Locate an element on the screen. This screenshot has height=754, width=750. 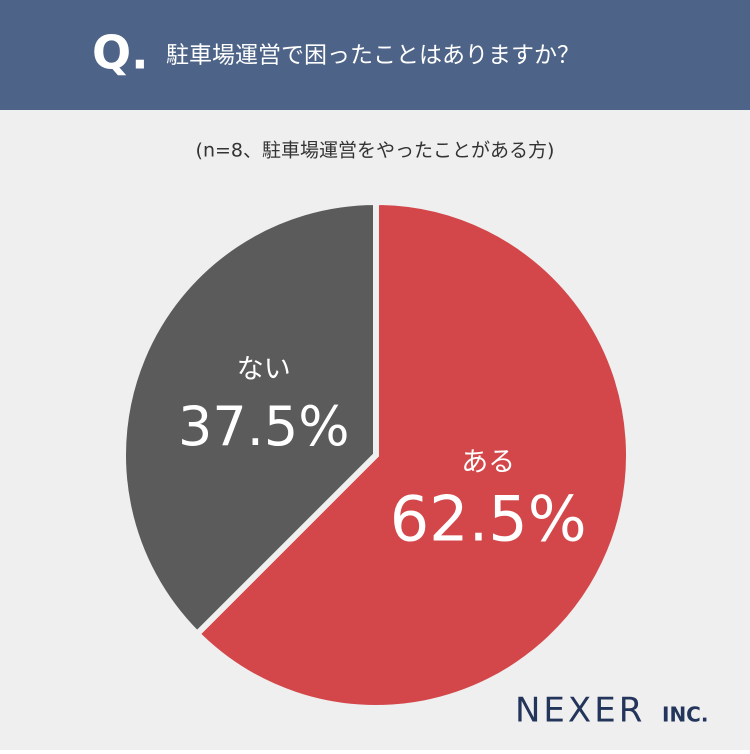
slice-value-label: 62.5% is located at coordinates (488, 519).